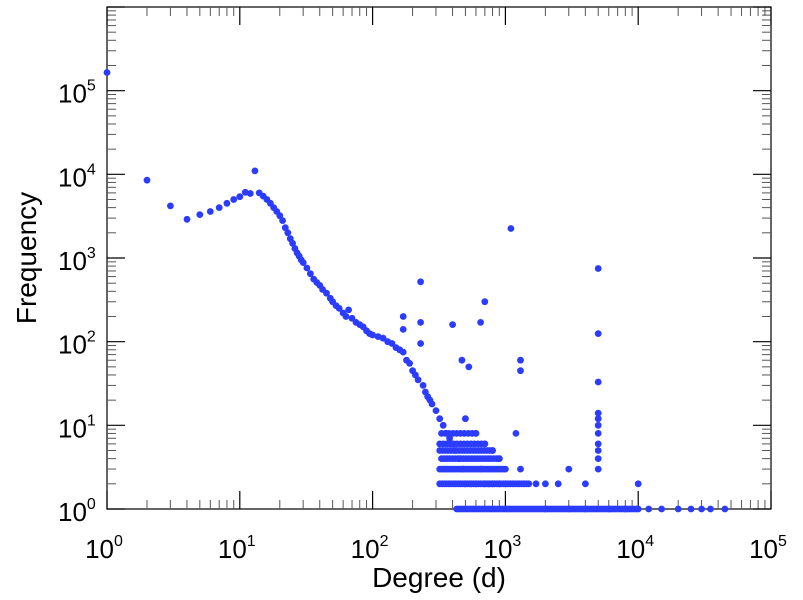  I want to click on x-tick-exponent: 3, so click(516, 541).